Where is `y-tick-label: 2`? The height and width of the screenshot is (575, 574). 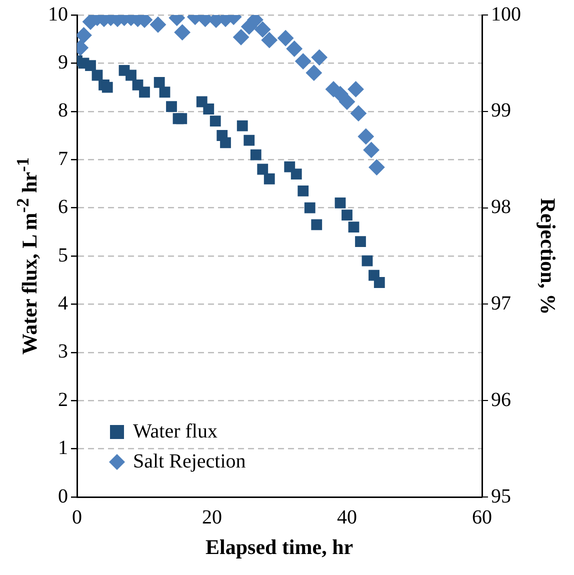 y-tick-label: 2 is located at coordinates (63, 399).